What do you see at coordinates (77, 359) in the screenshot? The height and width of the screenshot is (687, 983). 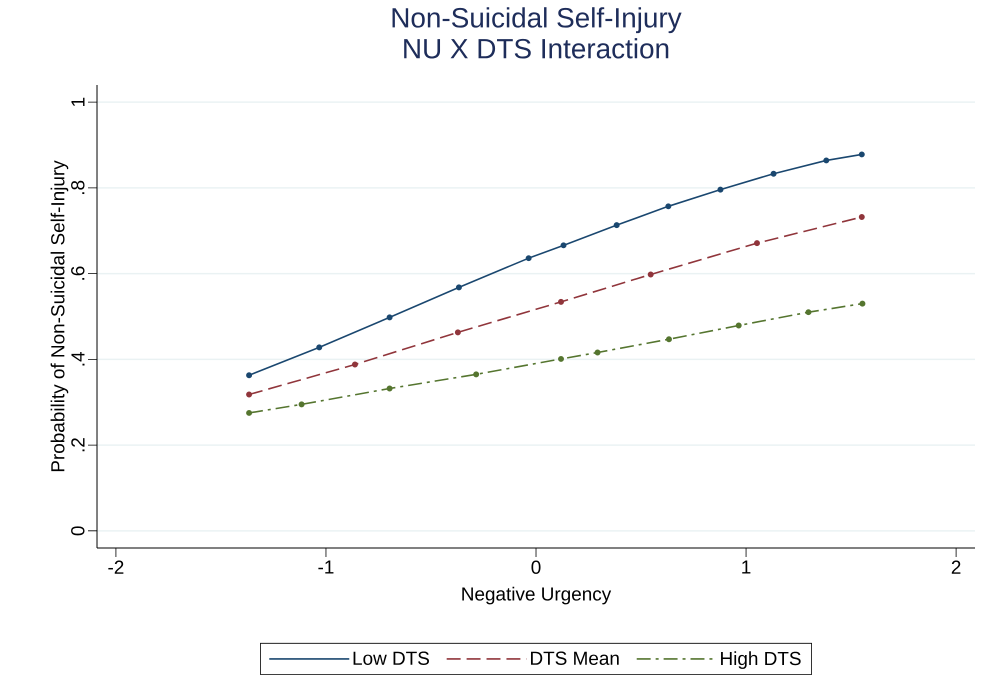 I see `y-tick-label: .4` at bounding box center [77, 359].